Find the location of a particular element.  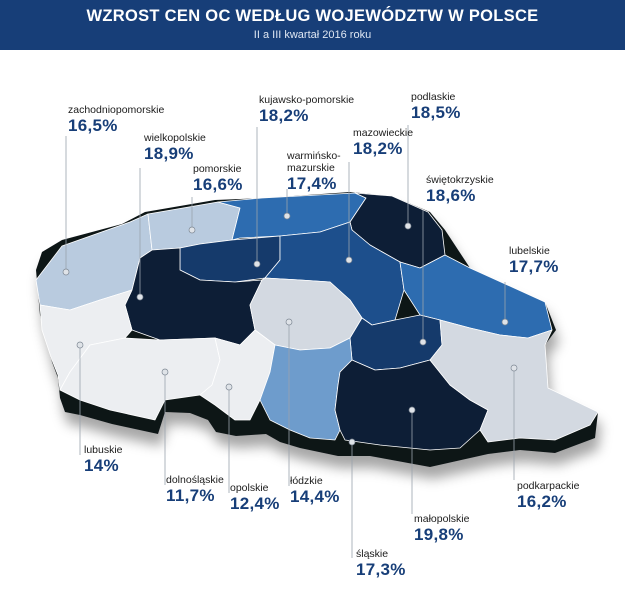

pin-warminsko-mazurskie is located at coordinates (287, 216).